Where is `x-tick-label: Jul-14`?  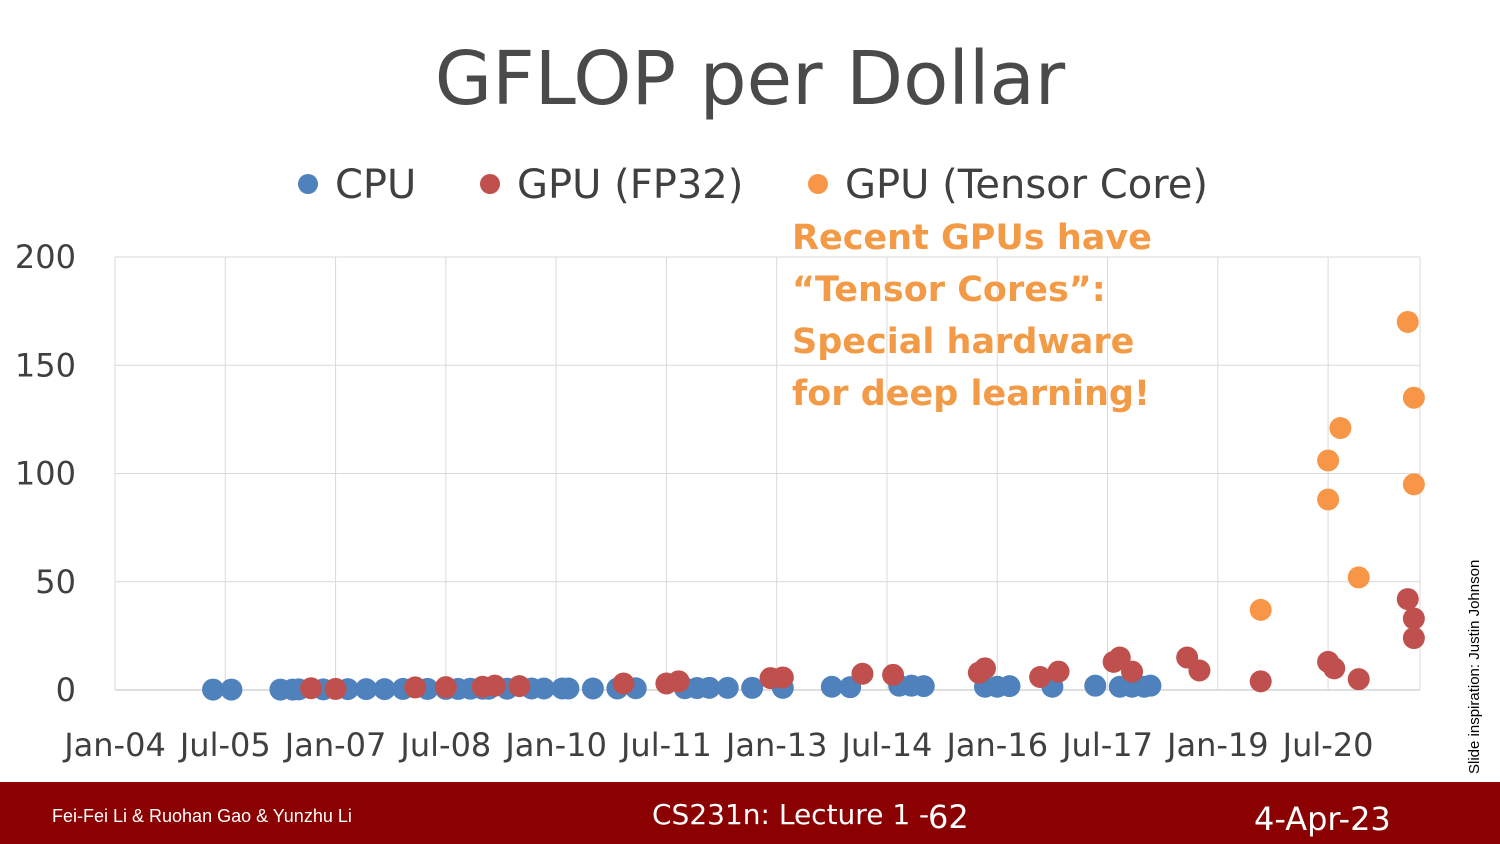
x-tick-label: Jul-14 is located at coordinates (886, 745).